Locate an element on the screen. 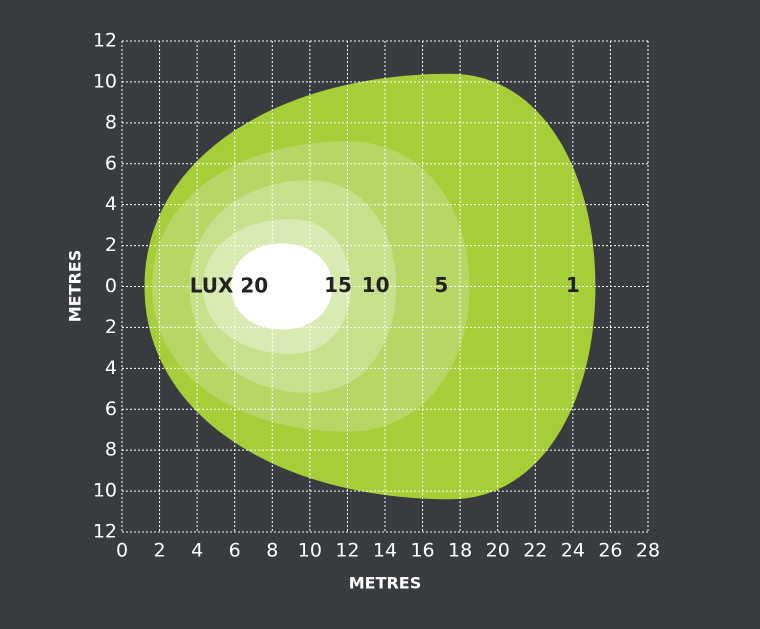 This screenshot has width=760, height=629. y-tick-label: 0 is located at coordinates (111, 286).